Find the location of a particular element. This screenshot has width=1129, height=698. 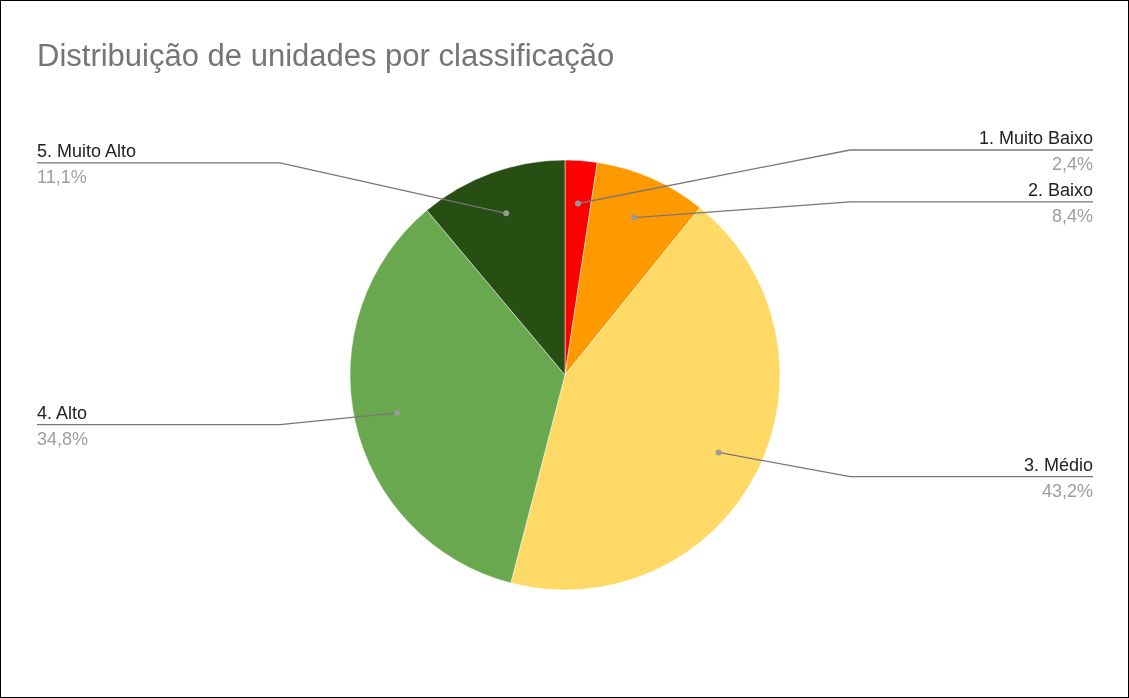

slice-label: 4. Alto is located at coordinates (62, 412).